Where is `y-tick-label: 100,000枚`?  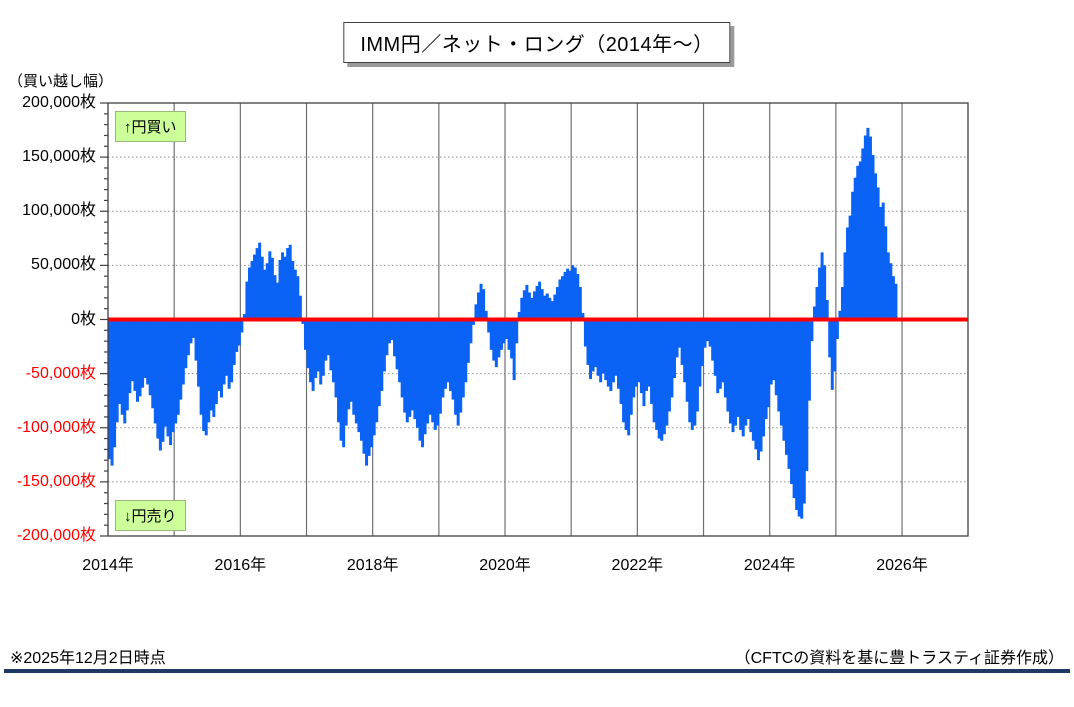
y-tick-label: 100,000枚 is located at coordinates (59, 211).